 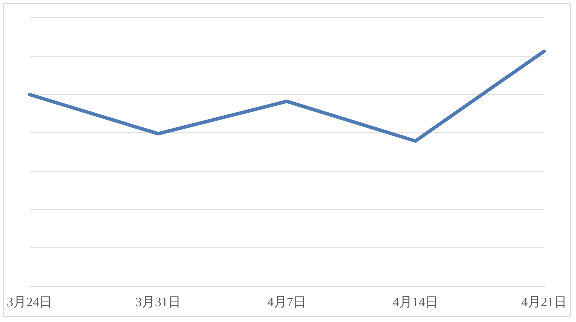 What do you see at coordinates (544, 302) in the screenshot?
I see `x-tick-label: 4月21日` at bounding box center [544, 302].